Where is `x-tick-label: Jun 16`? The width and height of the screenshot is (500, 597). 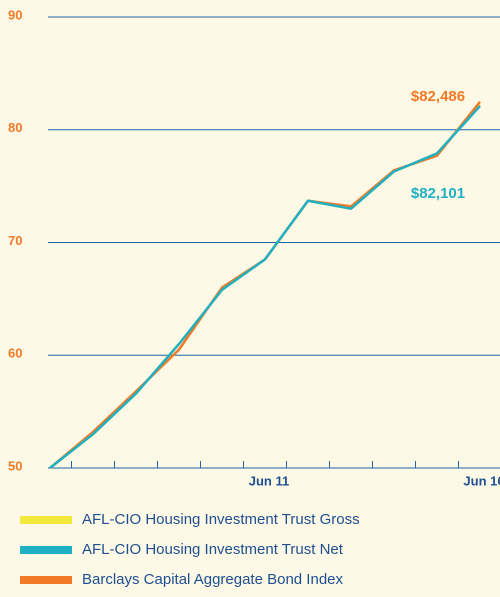 x-tick-label: Jun 16 is located at coordinates (481, 480).